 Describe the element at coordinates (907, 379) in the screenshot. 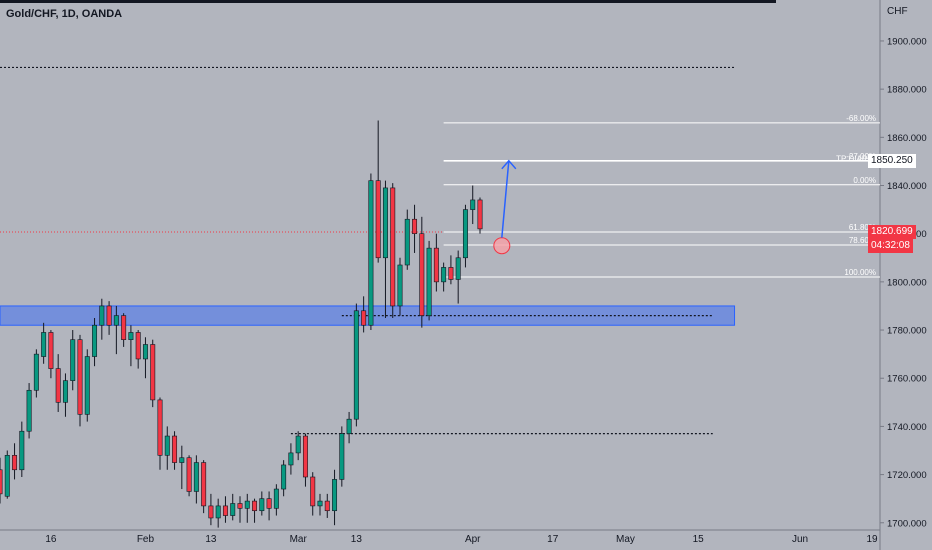

I see `price-tick-label: 1760.000` at that location.